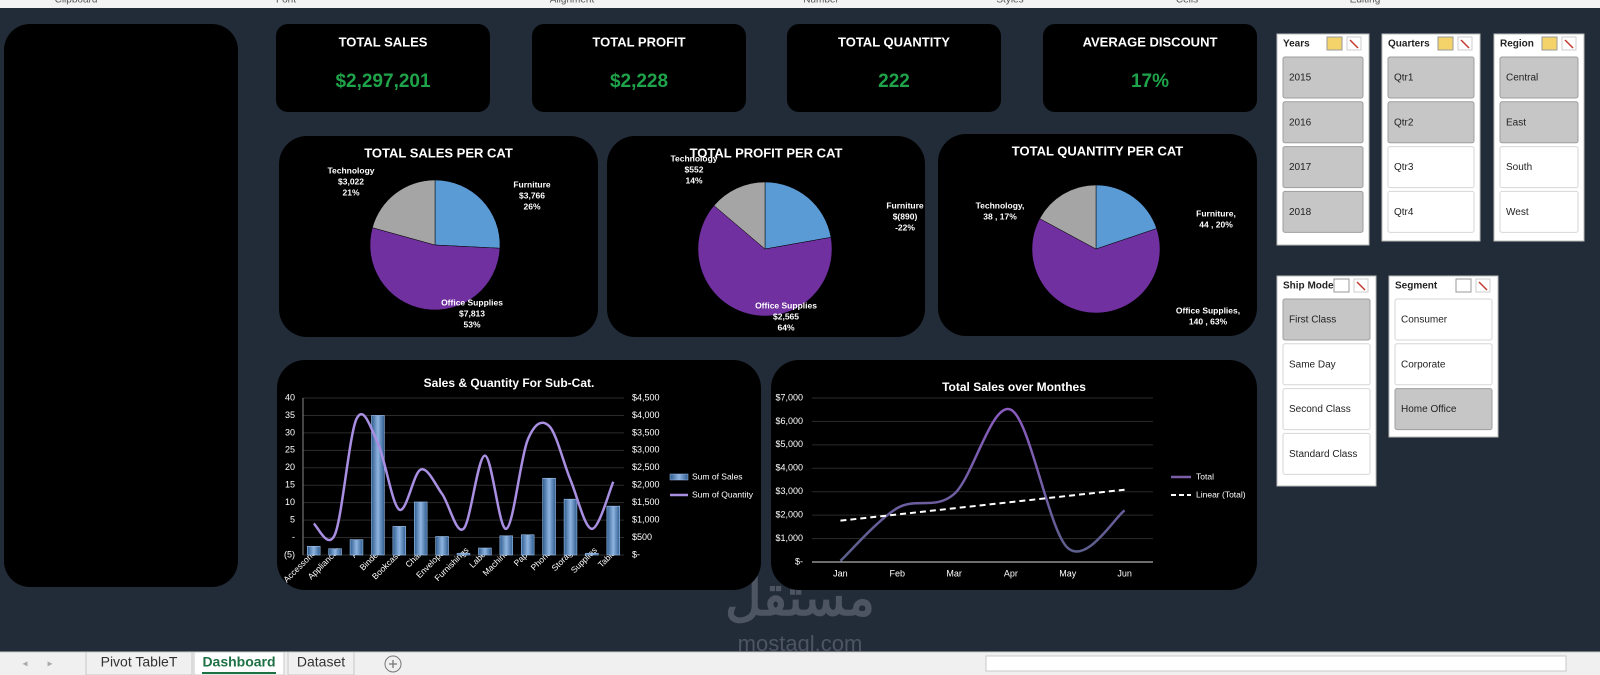 This screenshot has height=675, width=1600. I want to click on pie-label: $2,565, so click(786, 316).